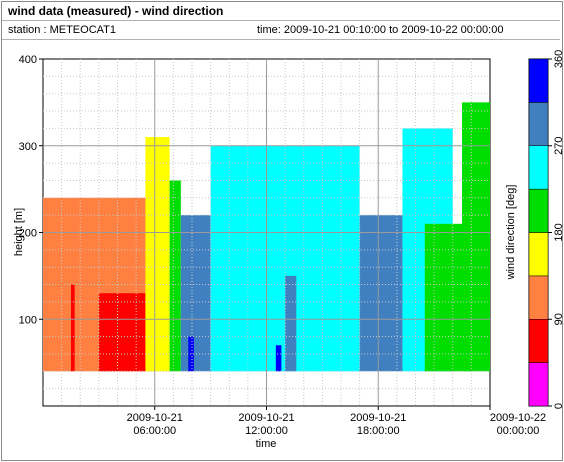 The width and height of the screenshot is (564, 462). I want to click on y-tick-label: 100, so click(28, 320).